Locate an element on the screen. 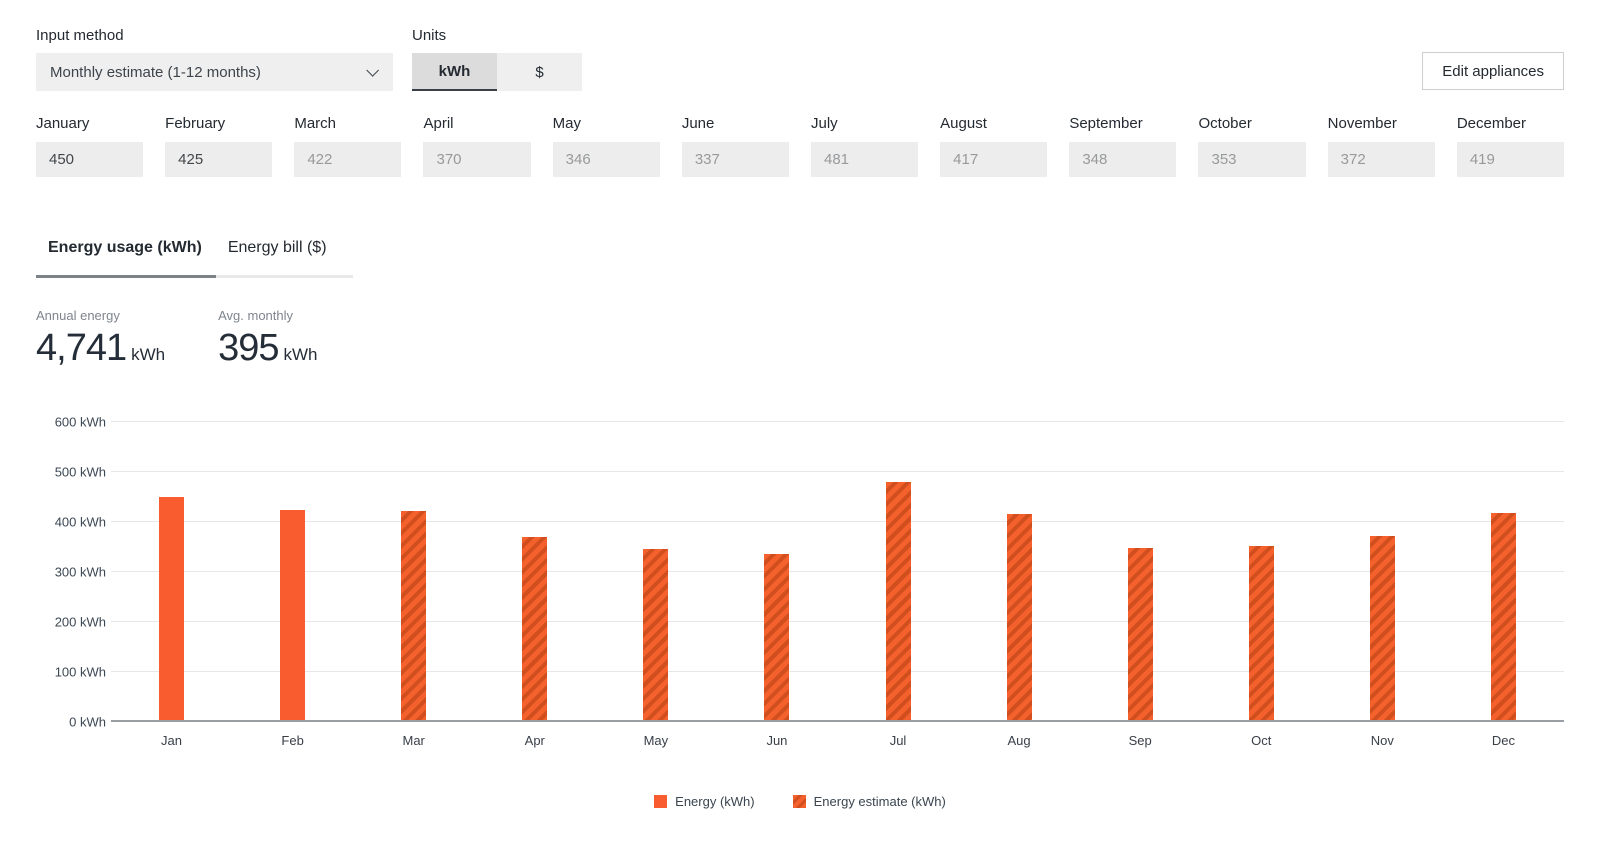 Image resolution: width=1600 pixels, height=862 pixels. x-tick-label: Jun is located at coordinates (777, 740).